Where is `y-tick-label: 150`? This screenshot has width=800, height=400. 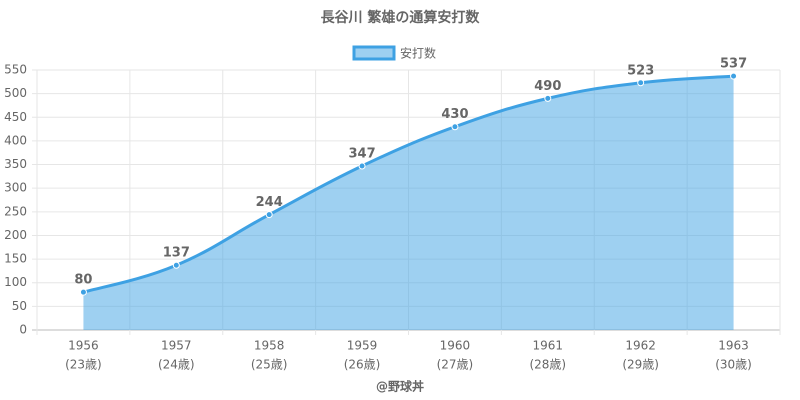
y-tick-label: 150 is located at coordinates (15, 259).